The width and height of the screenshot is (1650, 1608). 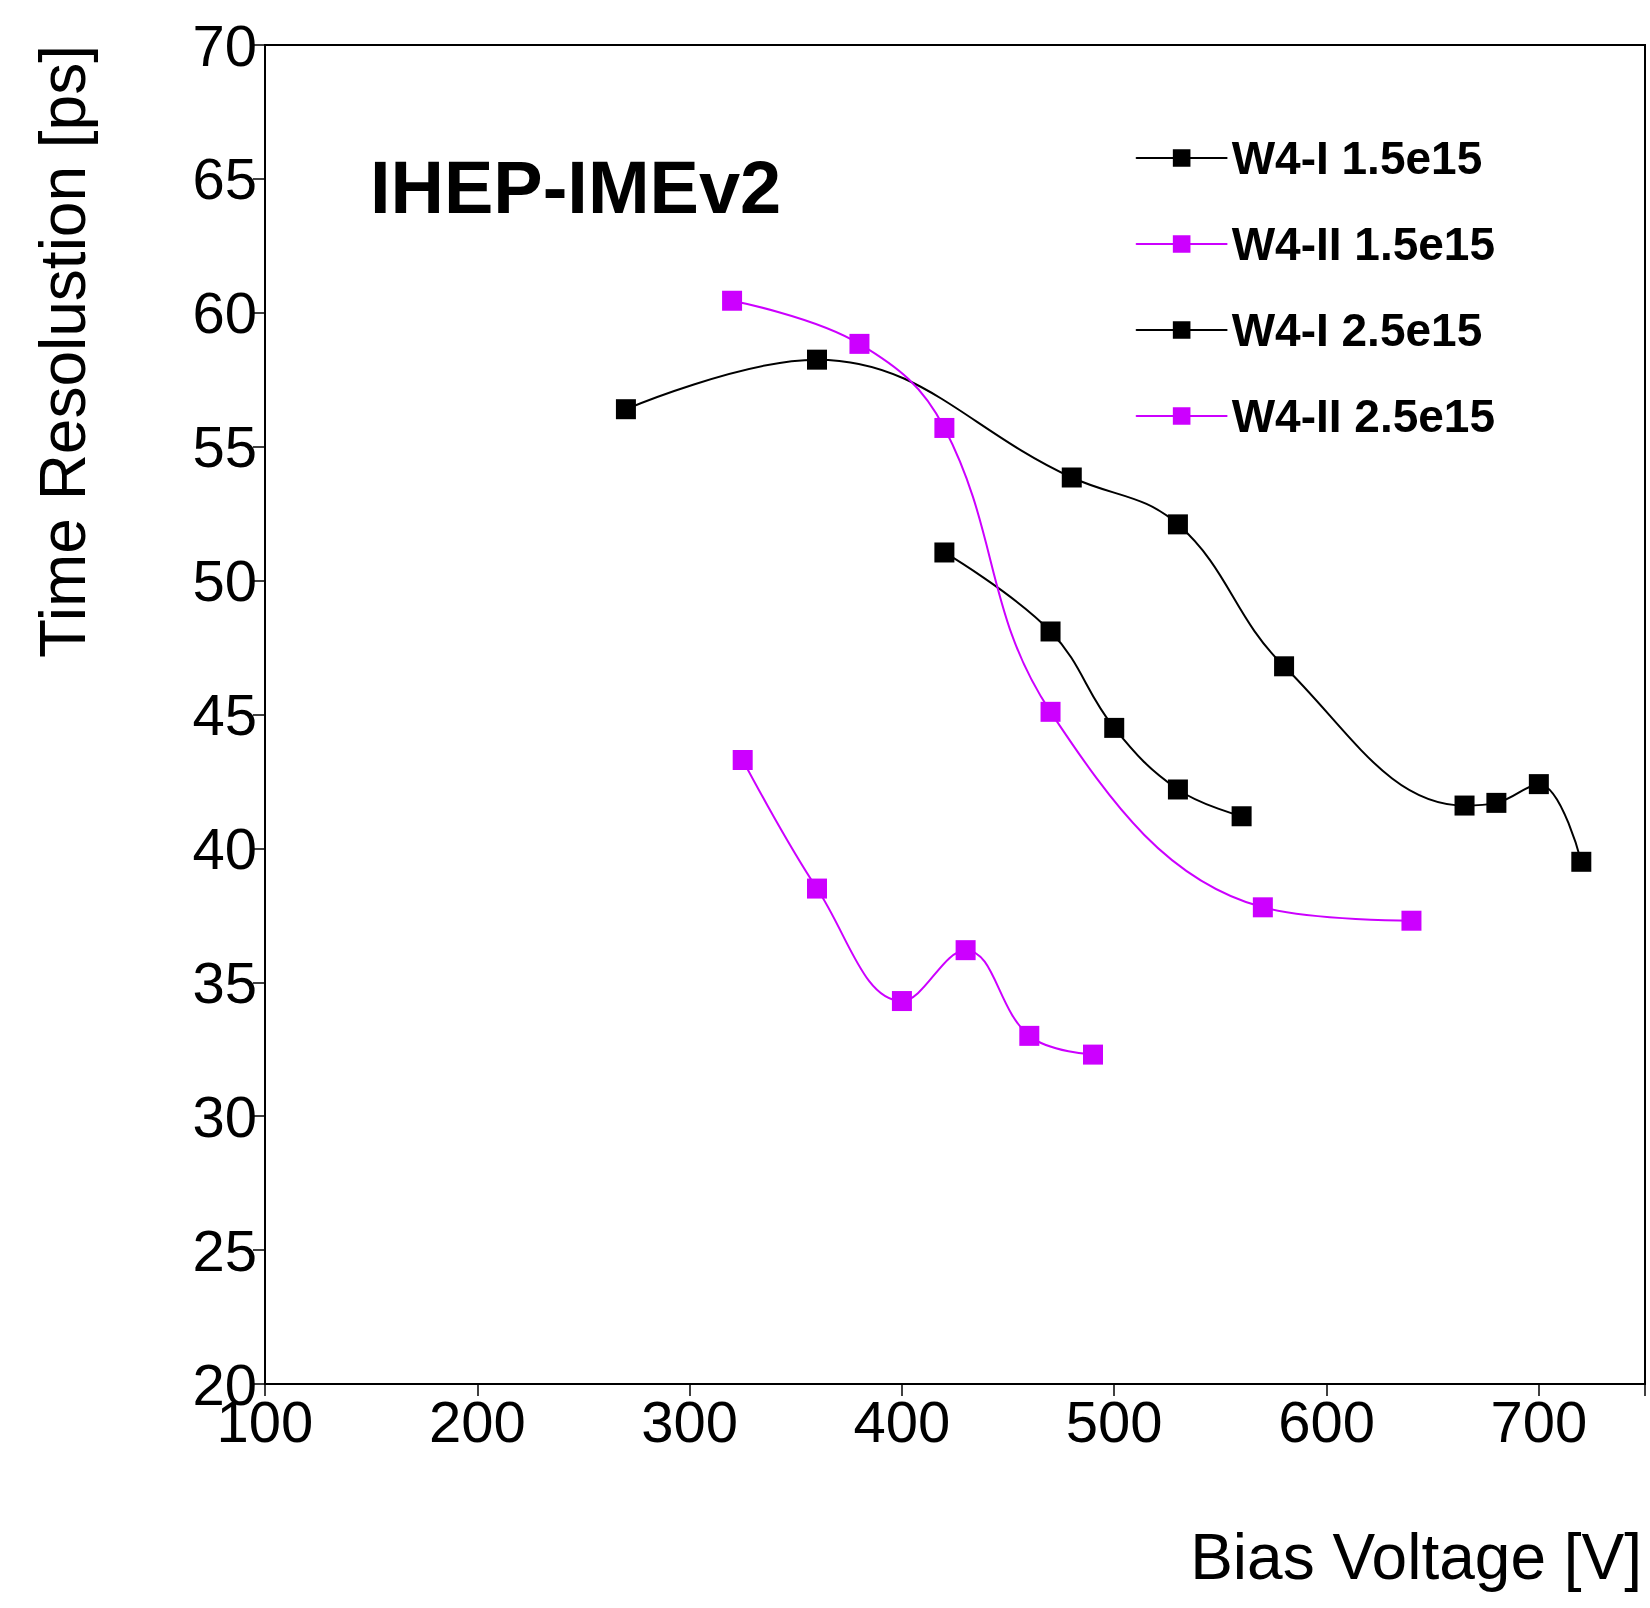 I want to click on legend-label: W4-II 1.5e15, so click(x=1363, y=244).